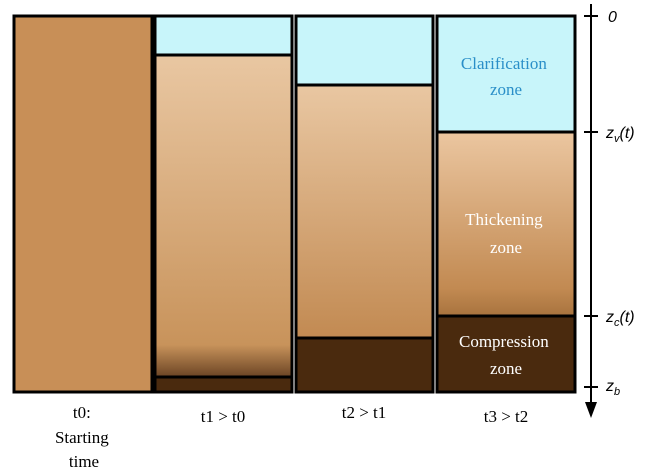 This screenshot has width=663, height=474. Describe the element at coordinates (591, 204) in the screenshot. I see `depth-axis` at that location.